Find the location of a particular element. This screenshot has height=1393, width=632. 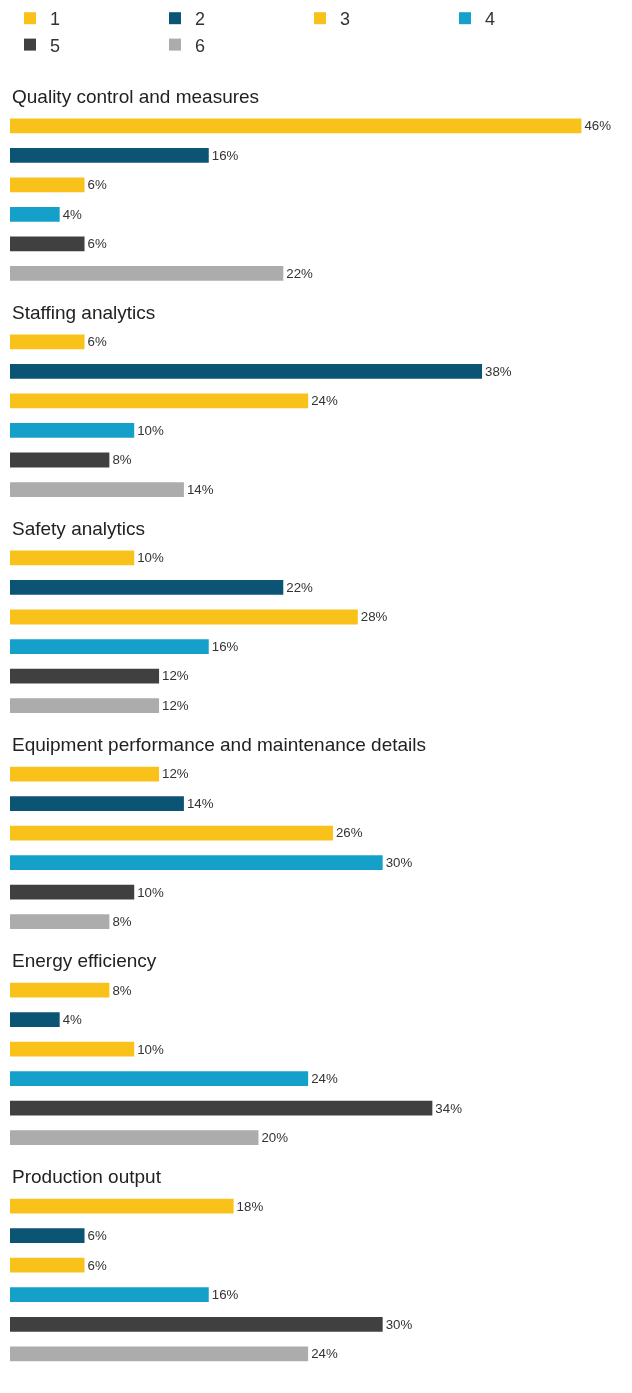

data-label: 26% is located at coordinates (349, 833).